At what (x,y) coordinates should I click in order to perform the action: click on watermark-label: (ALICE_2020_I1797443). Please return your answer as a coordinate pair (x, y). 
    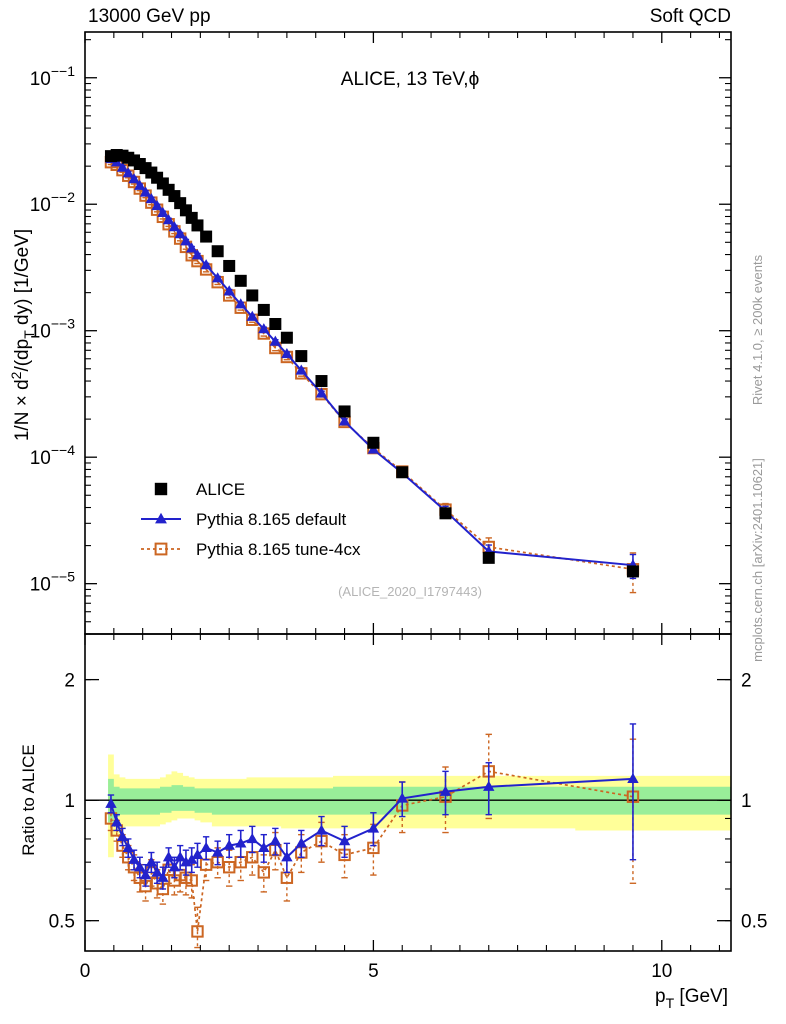
    Looking at the image, I should click on (410, 591).